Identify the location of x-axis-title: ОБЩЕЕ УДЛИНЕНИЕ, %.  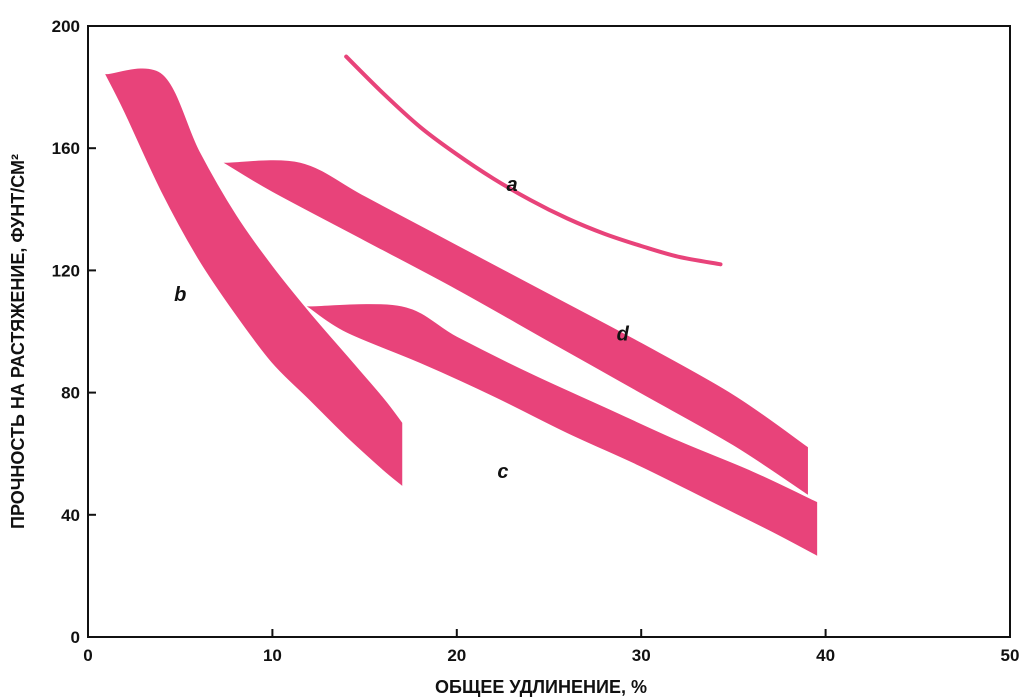
(541, 687).